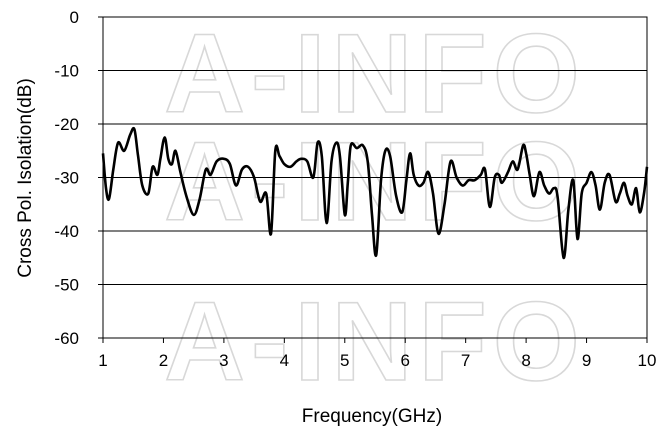  I want to click on x-tick-label: 4, so click(284, 360).